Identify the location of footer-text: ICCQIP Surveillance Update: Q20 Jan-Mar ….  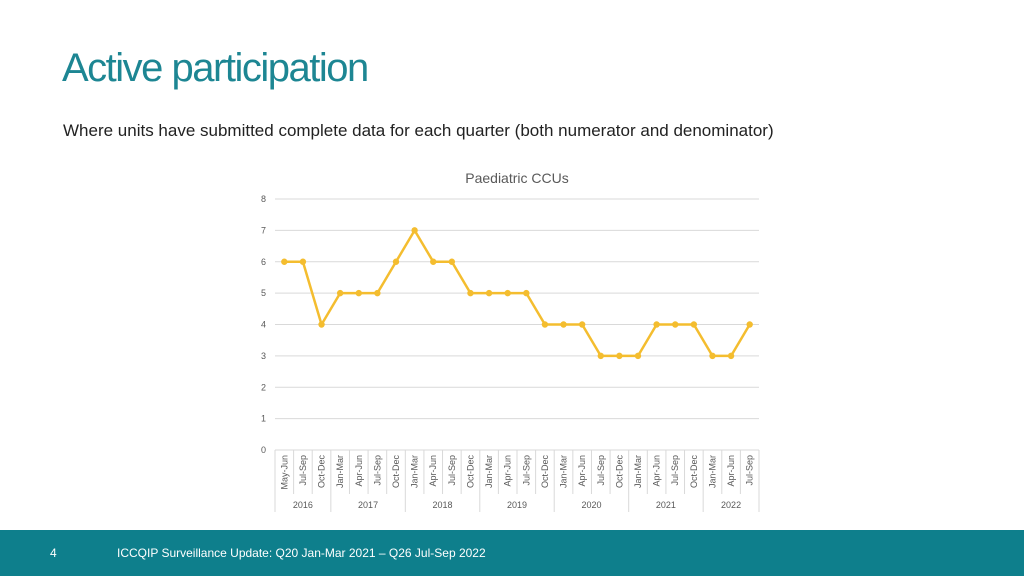
(301, 553).